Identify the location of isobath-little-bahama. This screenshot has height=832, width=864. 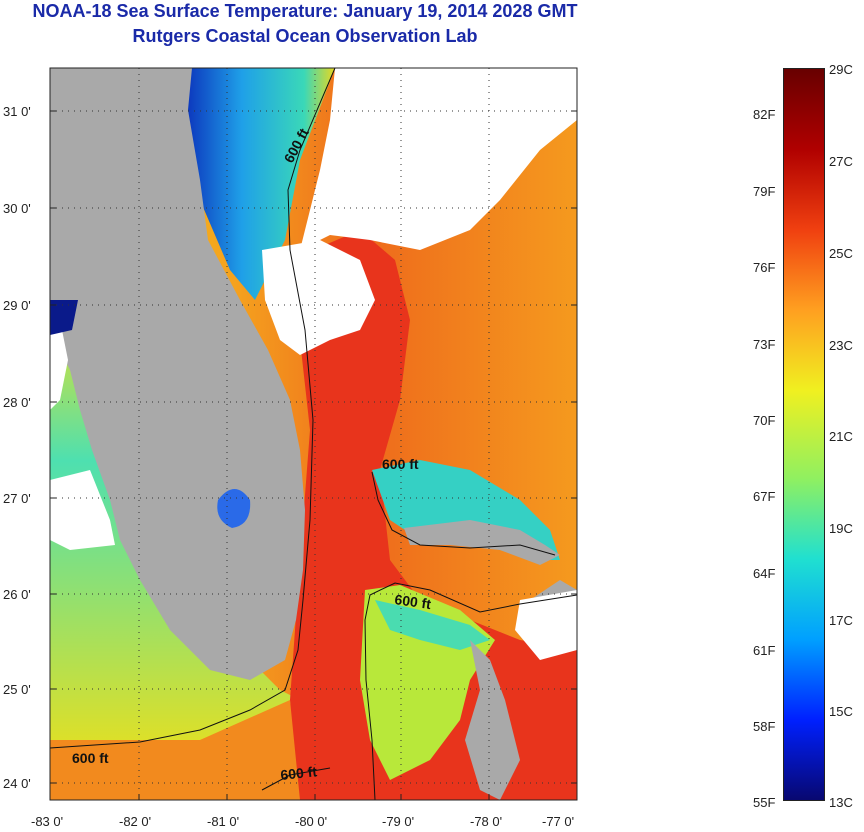
(463, 513).